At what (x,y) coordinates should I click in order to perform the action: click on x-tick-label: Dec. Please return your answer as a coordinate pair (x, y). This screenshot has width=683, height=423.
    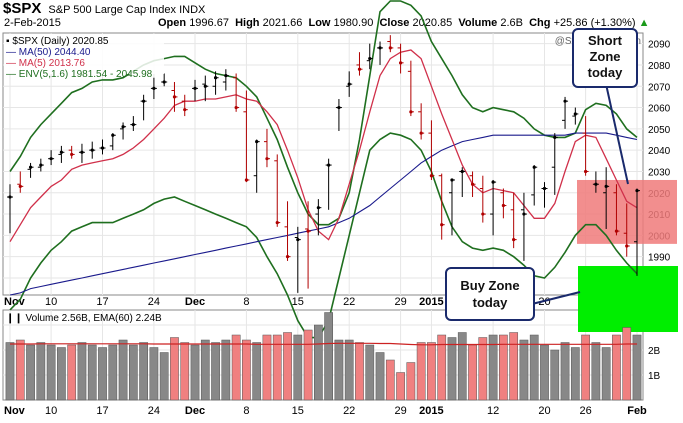
    Looking at the image, I should click on (195, 411).